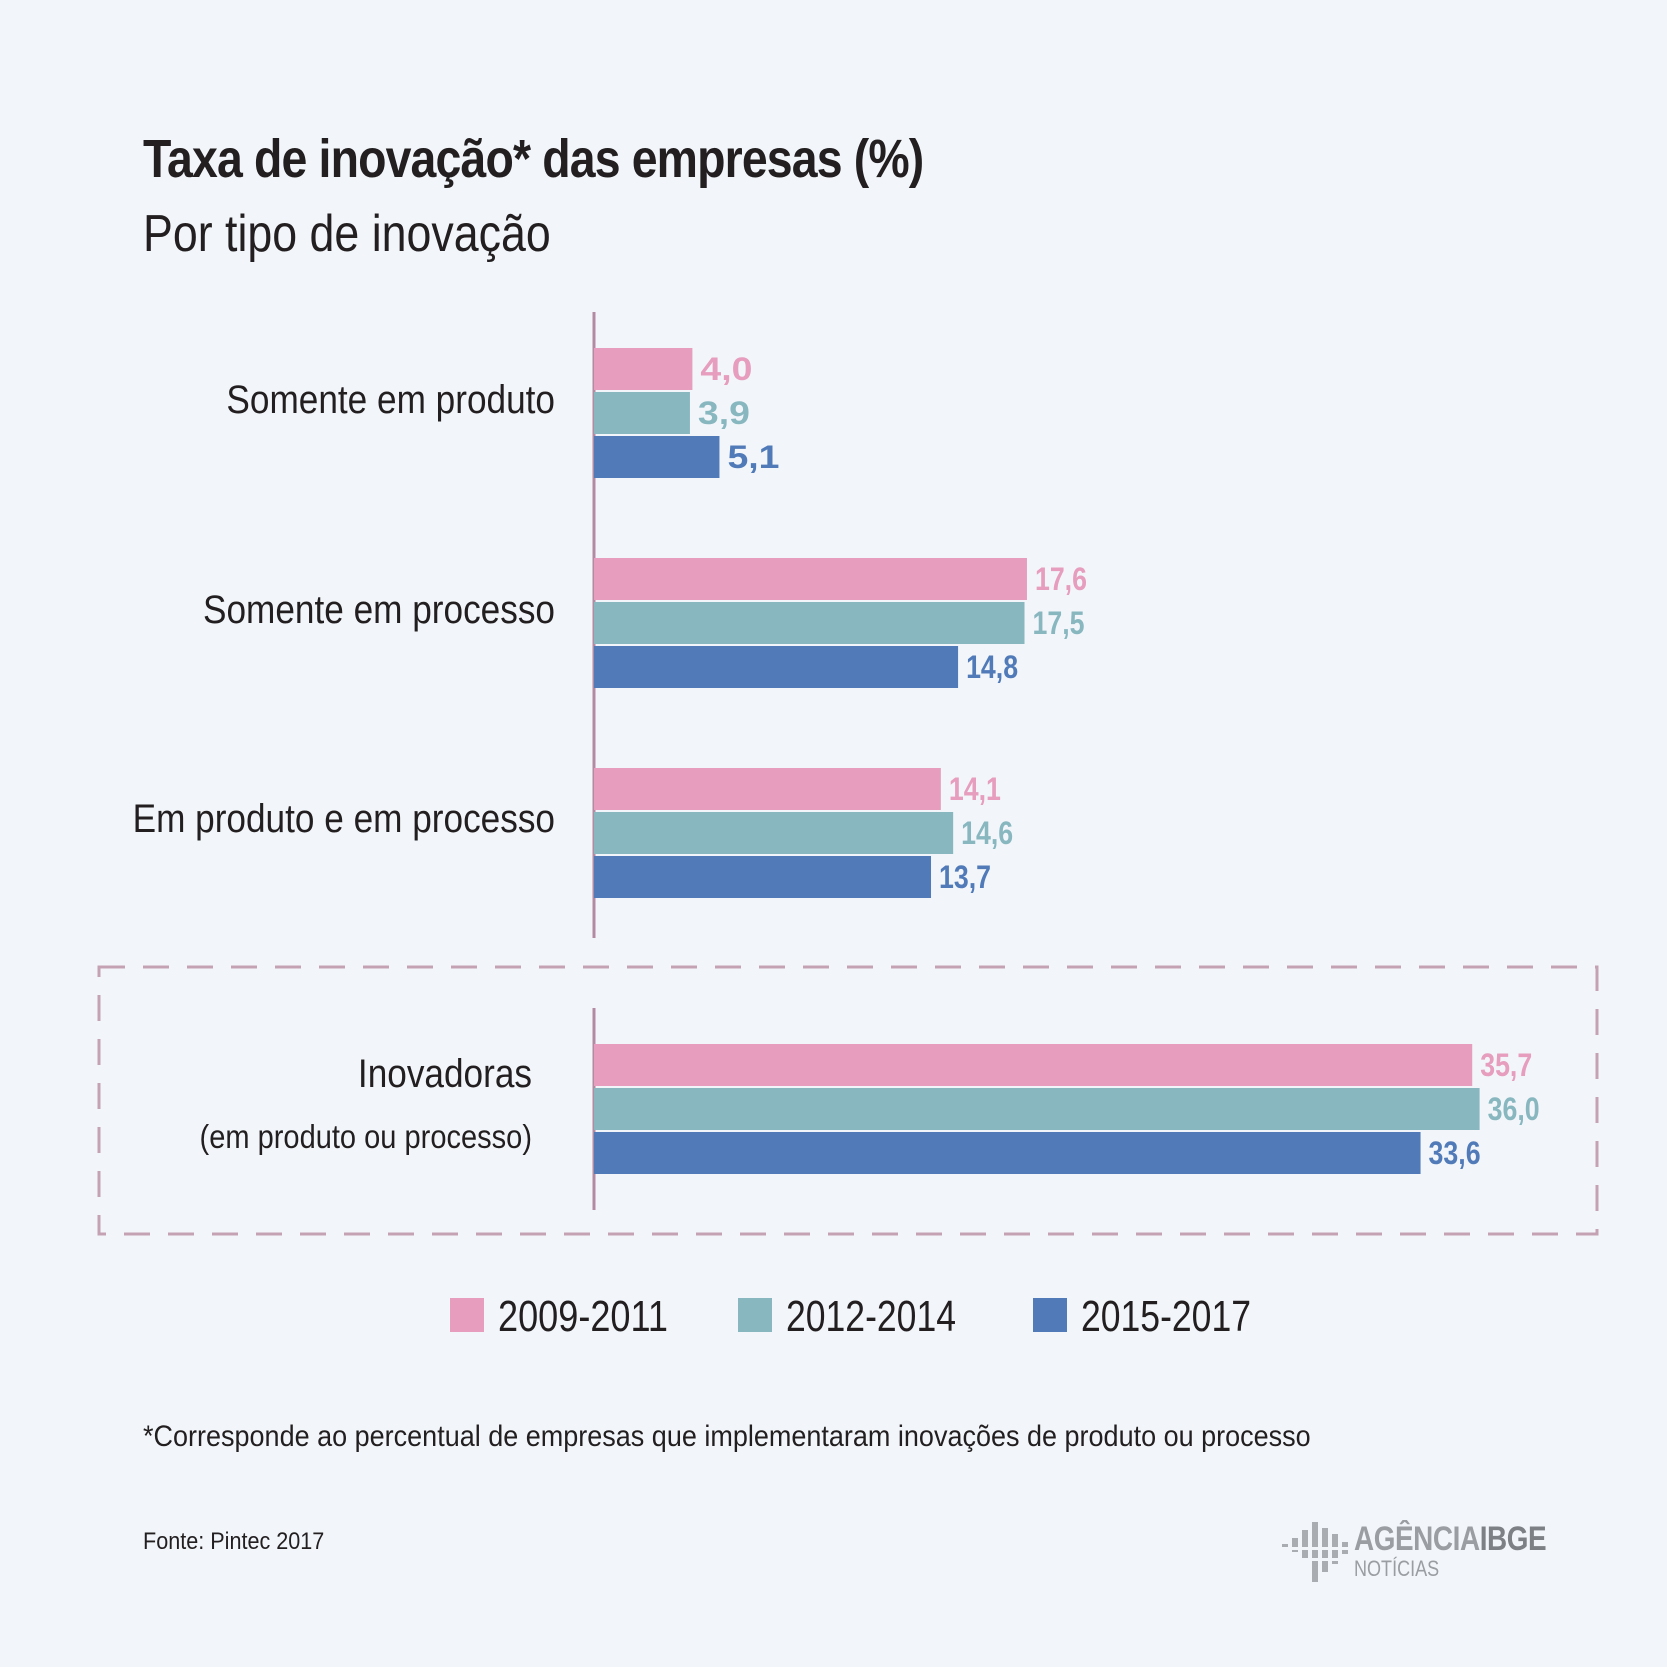 Image resolution: width=1667 pixels, height=1667 pixels. I want to click on agencia-ibge-logo: AGÊNCIAIBGE NOTÍCIAS, so click(1420, 1549).